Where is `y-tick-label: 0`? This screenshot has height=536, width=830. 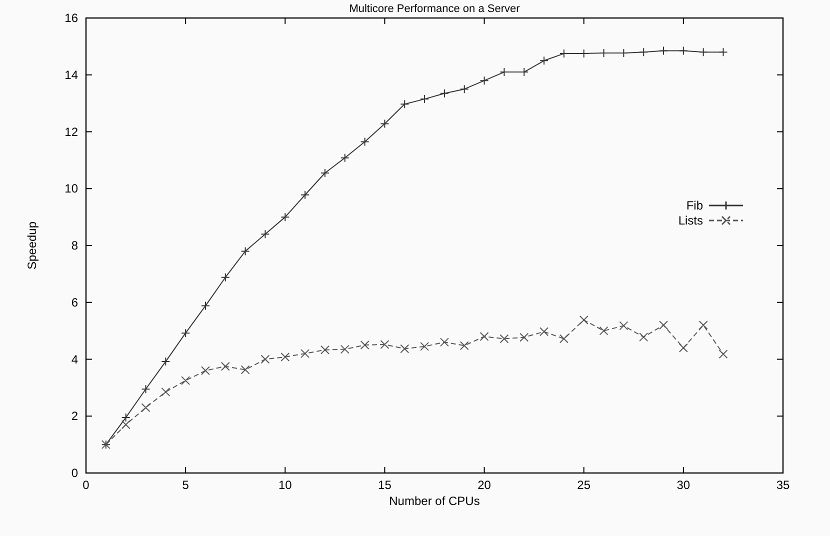
y-tick-label: 0 is located at coordinates (74, 473).